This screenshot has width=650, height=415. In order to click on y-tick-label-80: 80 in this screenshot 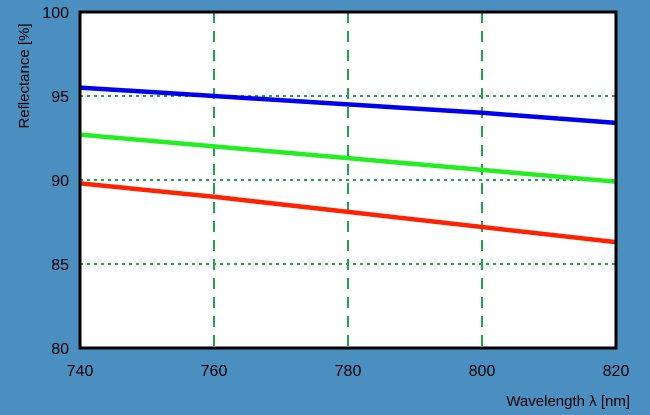, I will do `click(60, 349)`.